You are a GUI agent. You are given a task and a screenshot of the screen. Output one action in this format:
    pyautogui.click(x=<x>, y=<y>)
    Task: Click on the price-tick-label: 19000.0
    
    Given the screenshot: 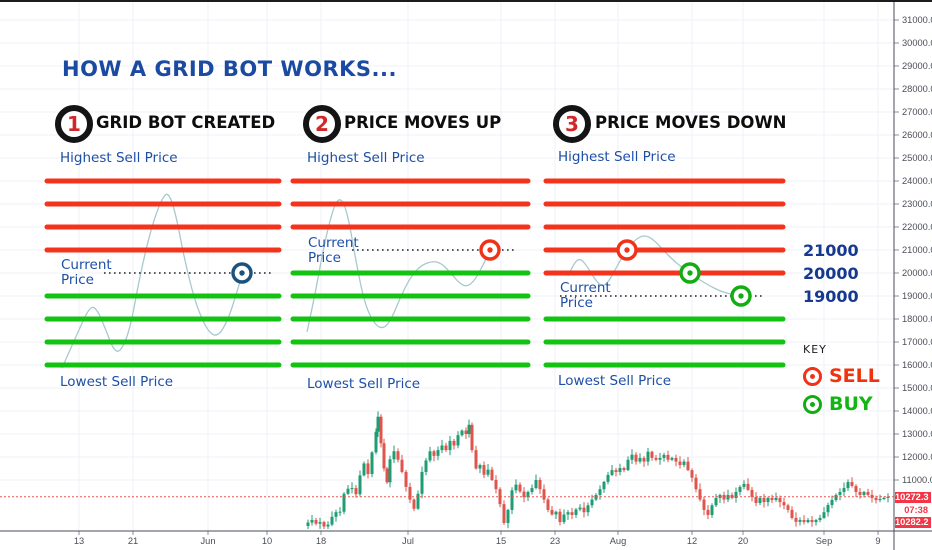 What is the action you would take?
    pyautogui.click(x=917, y=295)
    